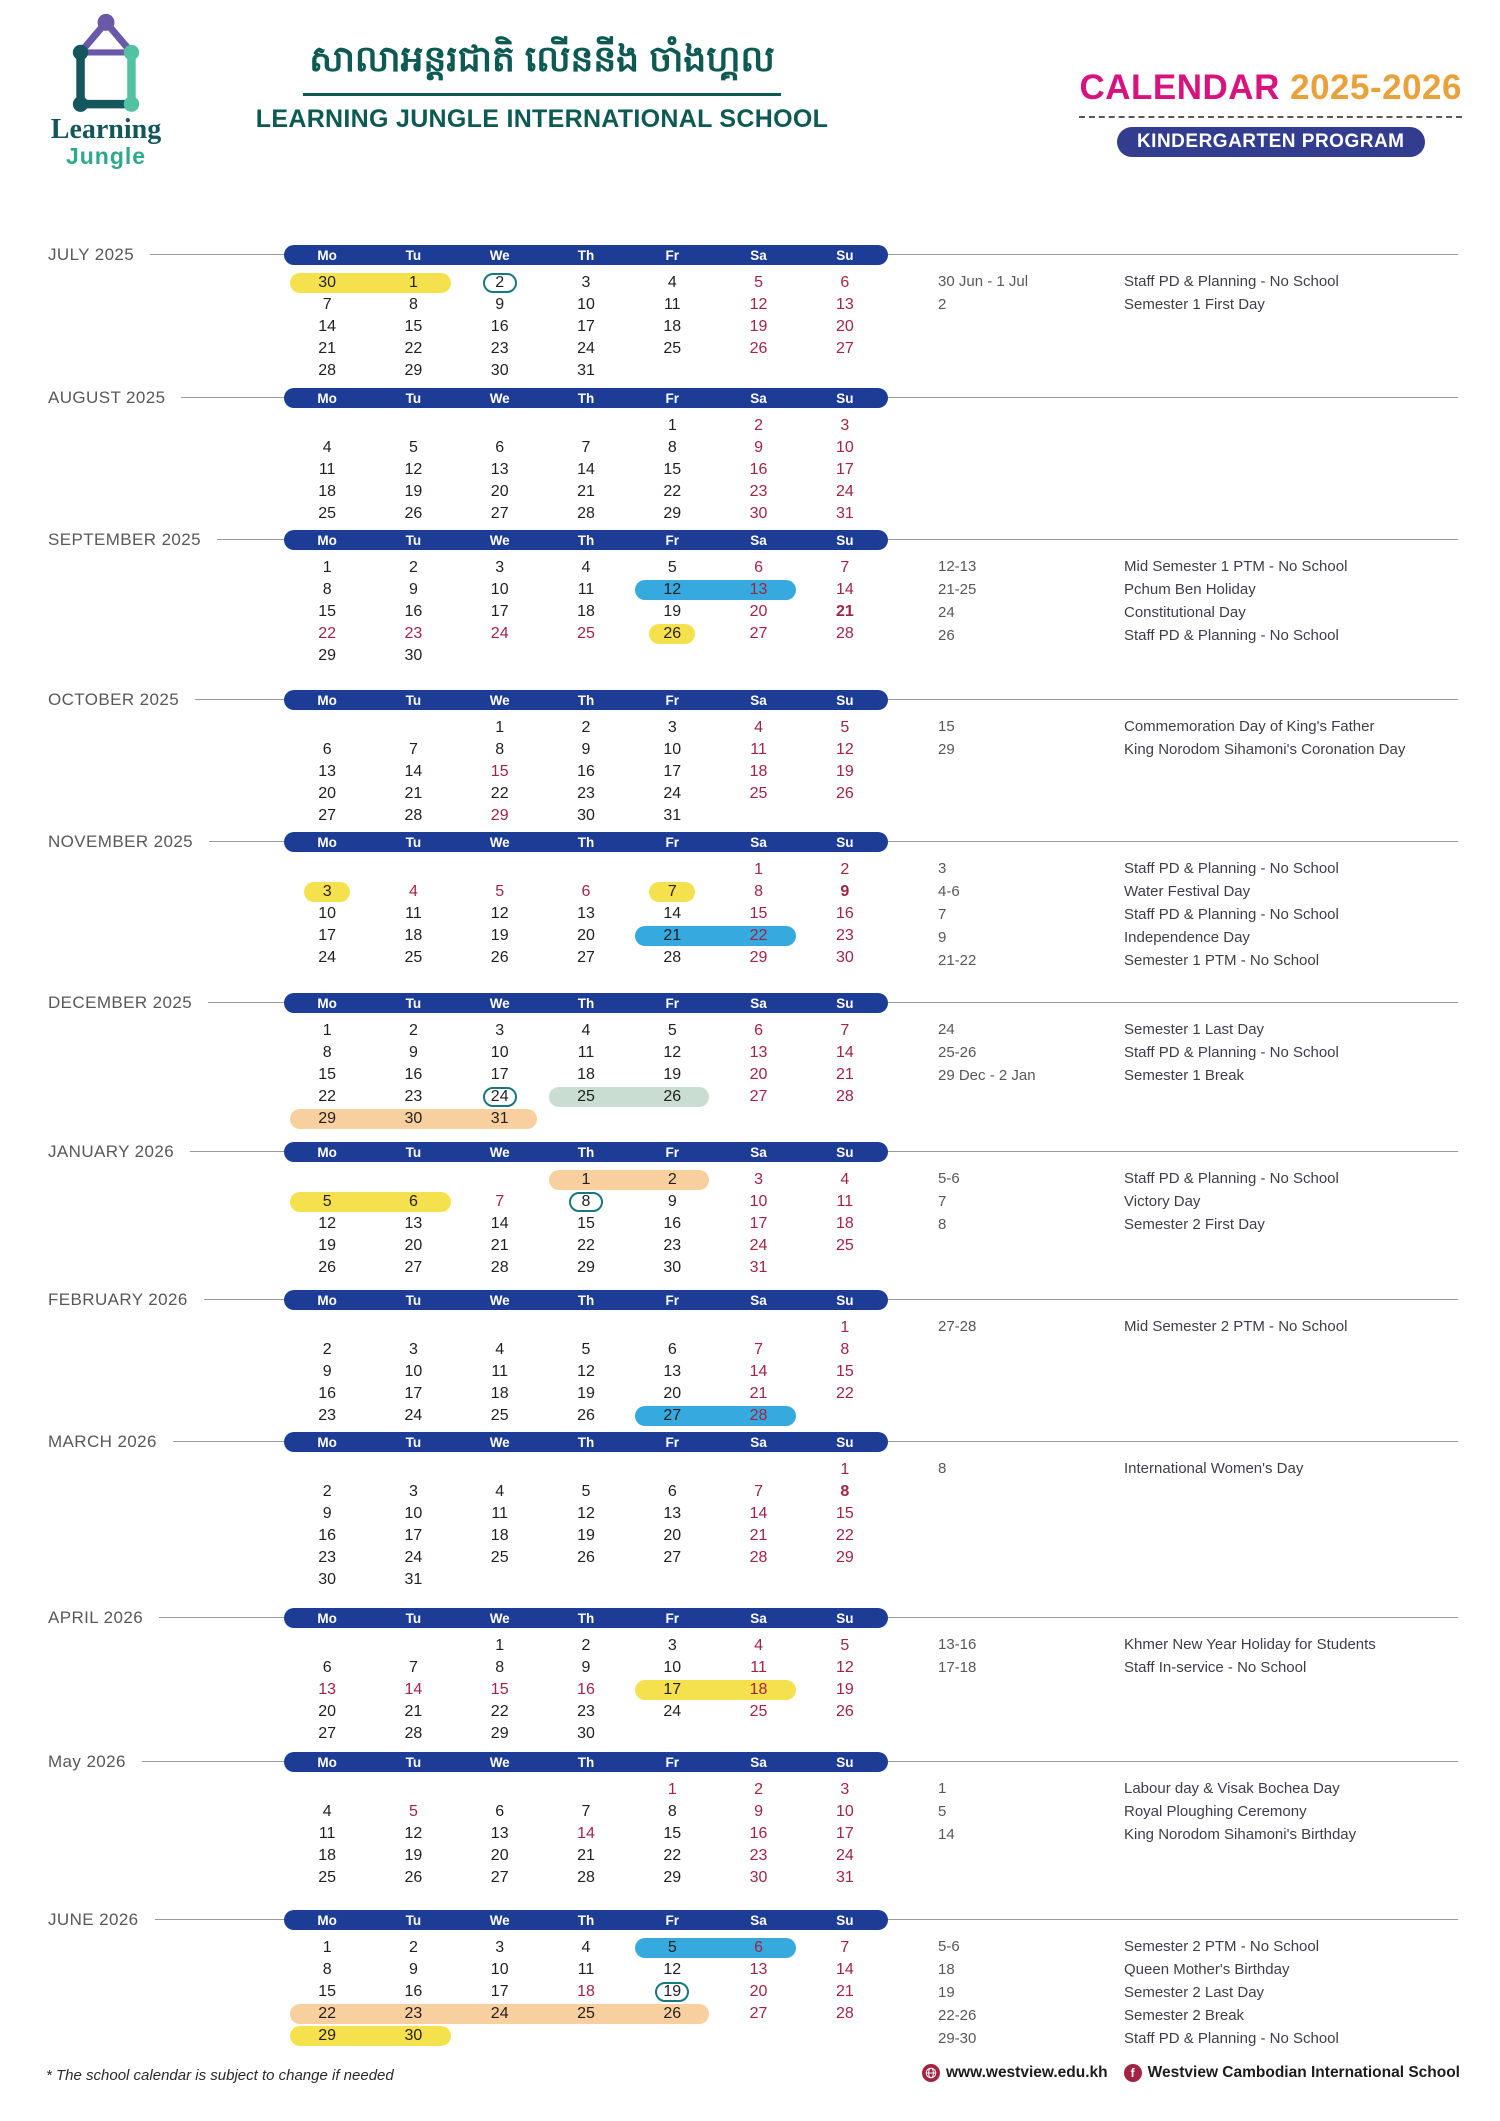 This screenshot has width=1500, height=2121. Describe the element at coordinates (845, 1790) in the screenshot. I see `day-cell: 3` at that location.